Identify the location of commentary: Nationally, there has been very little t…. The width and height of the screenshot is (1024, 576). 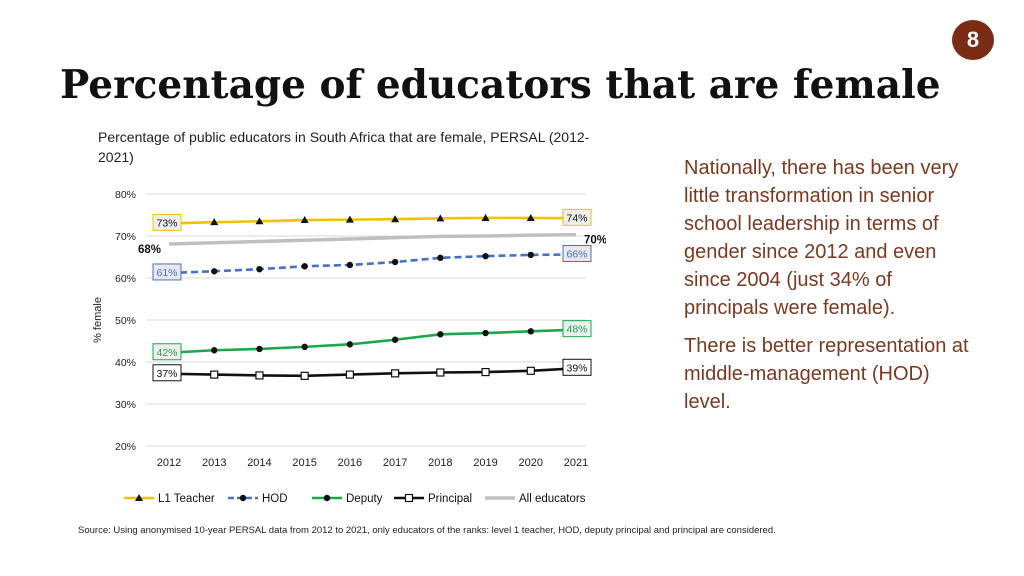
(829, 290).